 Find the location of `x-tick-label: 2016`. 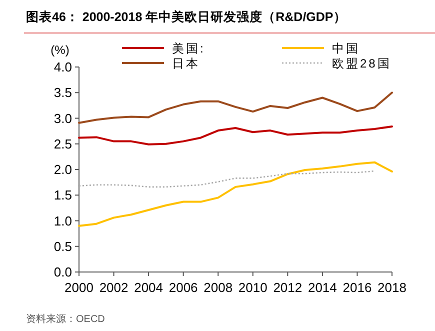

x-tick-label: 2016 is located at coordinates (357, 287).